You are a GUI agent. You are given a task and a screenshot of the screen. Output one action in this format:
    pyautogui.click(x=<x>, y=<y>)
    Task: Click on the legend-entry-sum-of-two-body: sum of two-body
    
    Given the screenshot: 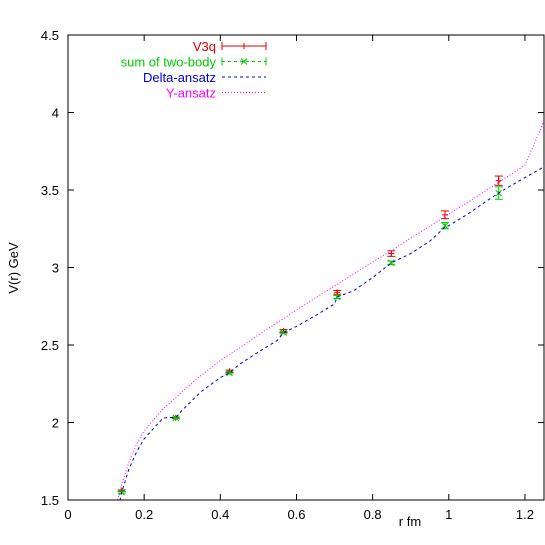 What is the action you would take?
    pyautogui.click(x=194, y=62)
    